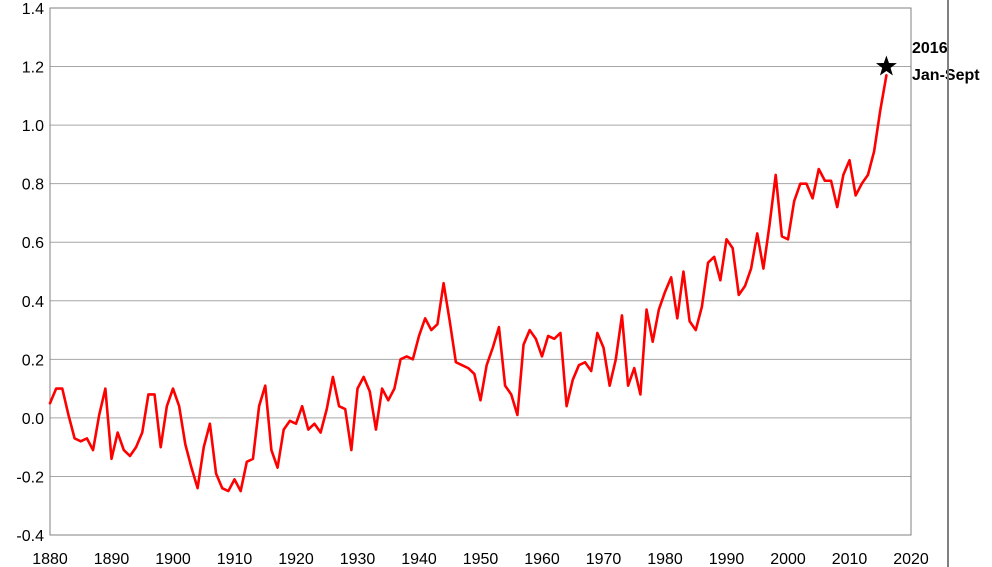  Describe the element at coordinates (30, 477) in the screenshot. I see `y-tick-label: -0.2` at that location.